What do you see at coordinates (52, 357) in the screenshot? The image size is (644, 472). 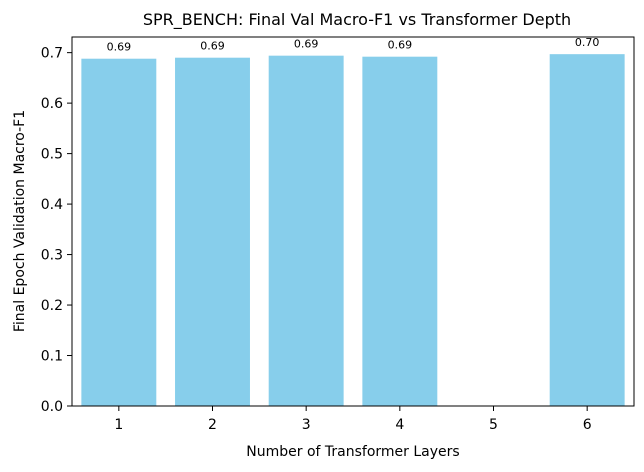 I see `y-tick-label-1: 0.1` at bounding box center [52, 357].